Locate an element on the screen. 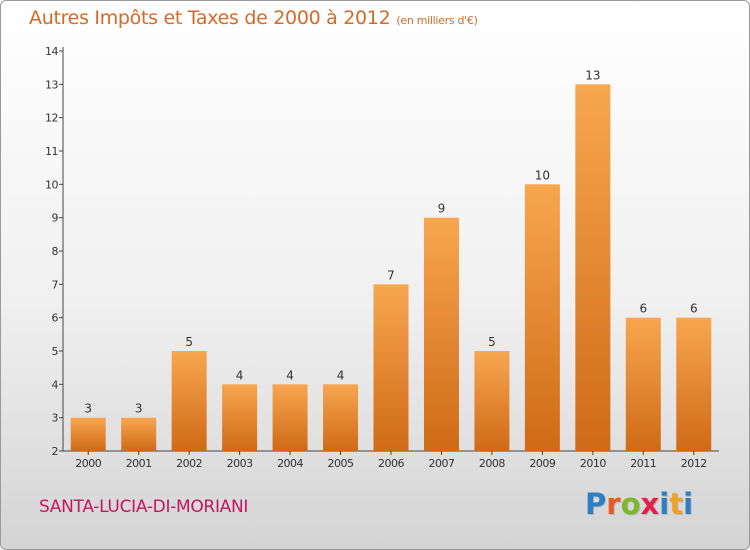 Image resolution: width=750 pixels, height=550 pixels. x-tick-label: 2010 is located at coordinates (593, 463).